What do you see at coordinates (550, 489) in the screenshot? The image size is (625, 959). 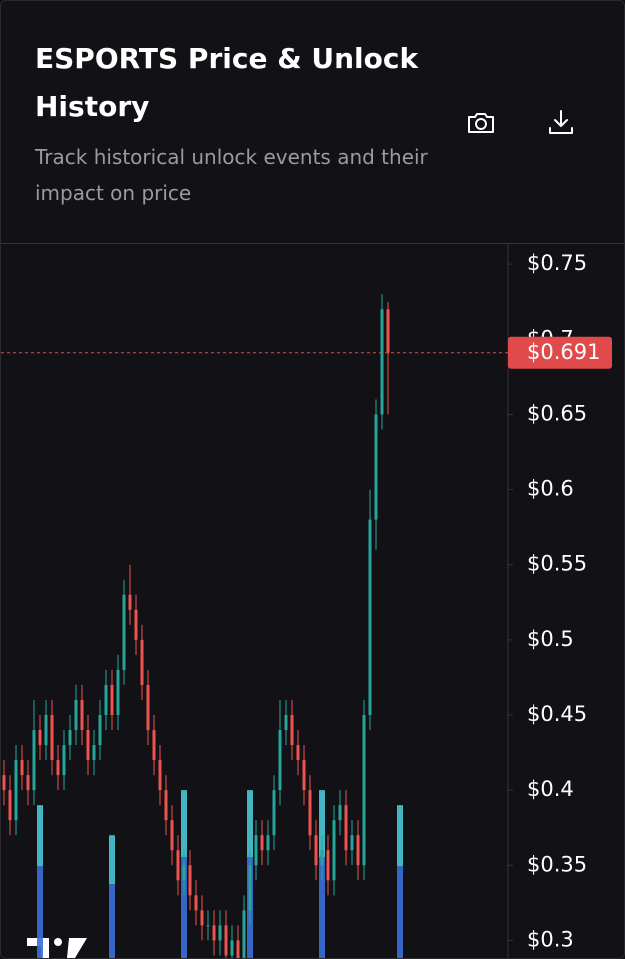 I see `y-tick-label: $0.6` at bounding box center [550, 489].